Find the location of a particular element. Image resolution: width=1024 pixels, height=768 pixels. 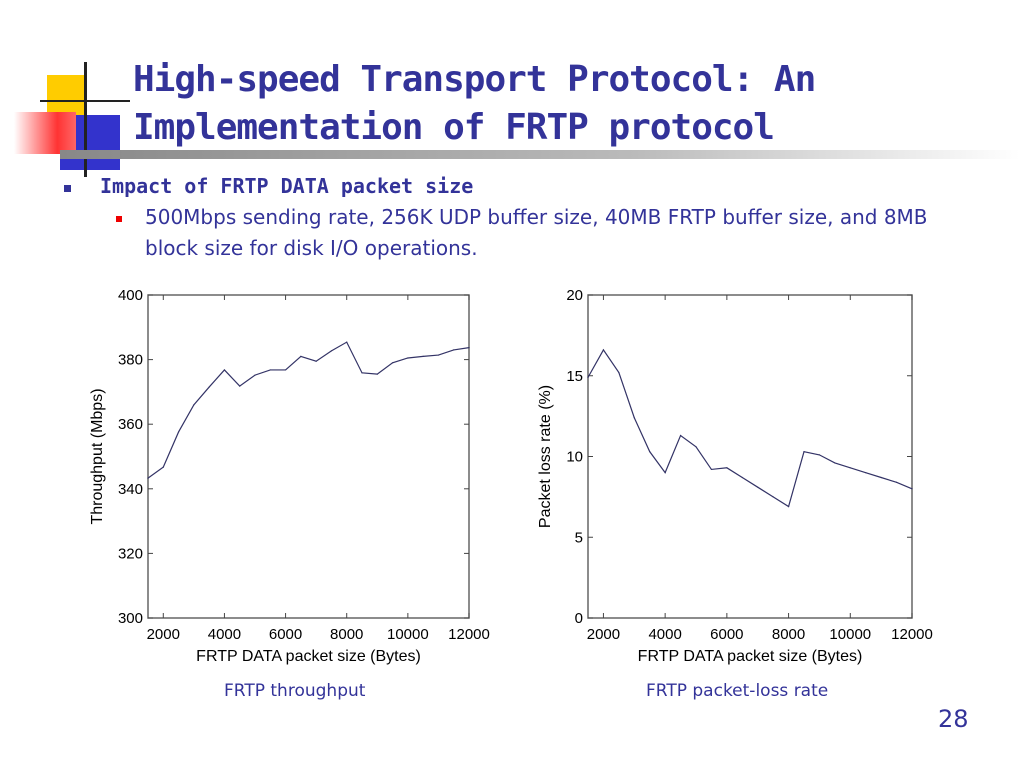

y-tick-label: 20 is located at coordinates (574, 295).